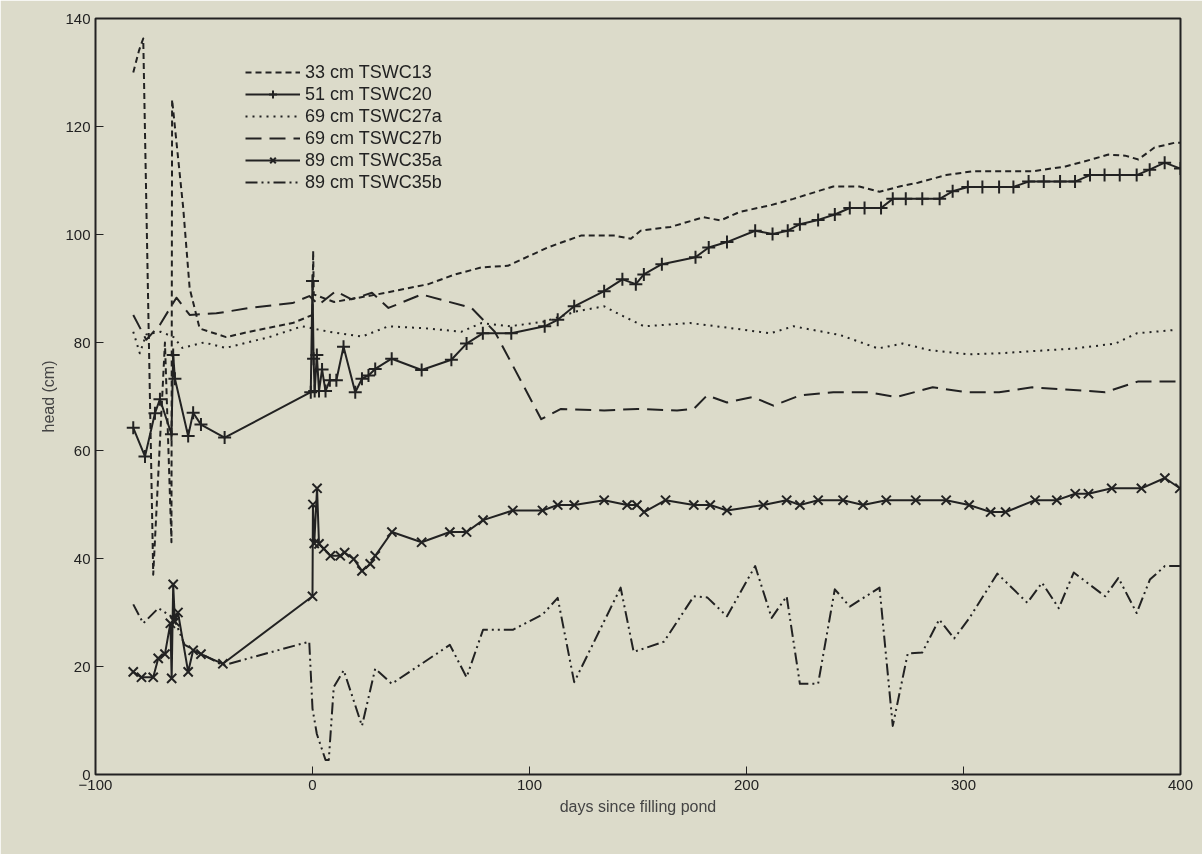  Describe the element at coordinates (368, 94) in the screenshot. I see `legend-label: 51 cm TSWC20` at that location.